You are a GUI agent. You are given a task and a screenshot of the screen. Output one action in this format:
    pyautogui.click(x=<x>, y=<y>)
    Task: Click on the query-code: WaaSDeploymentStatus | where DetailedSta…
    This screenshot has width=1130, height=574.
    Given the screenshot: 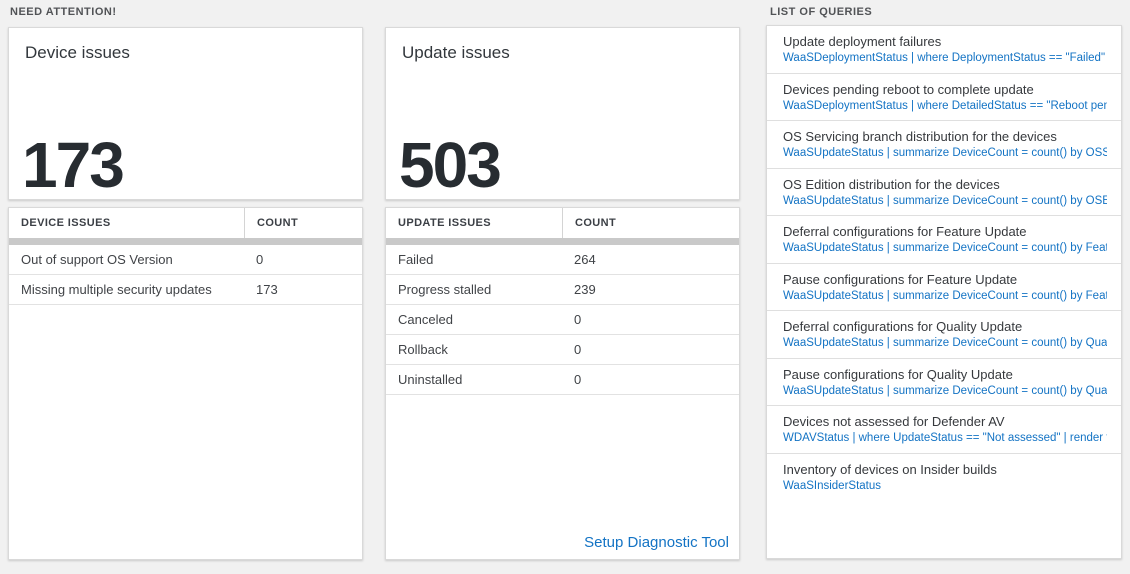 What is the action you would take?
    pyautogui.click(x=945, y=105)
    